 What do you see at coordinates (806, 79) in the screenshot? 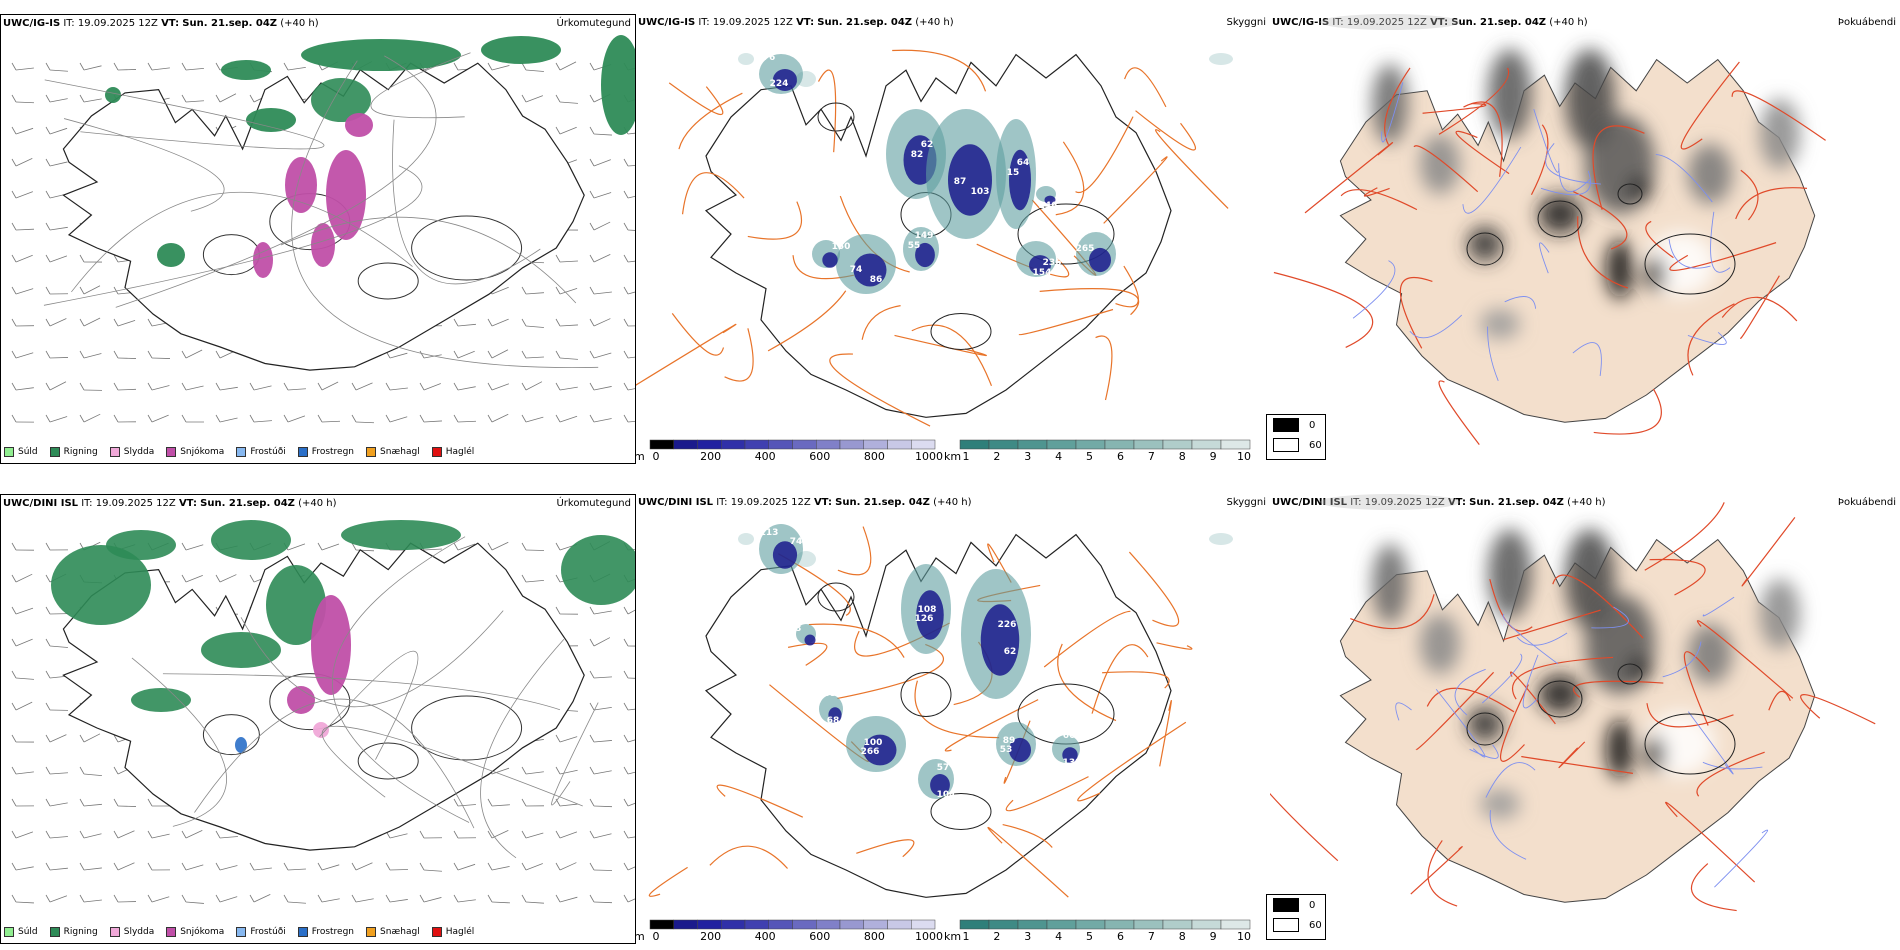
I see `offshore-visibility-patch` at bounding box center [806, 79].